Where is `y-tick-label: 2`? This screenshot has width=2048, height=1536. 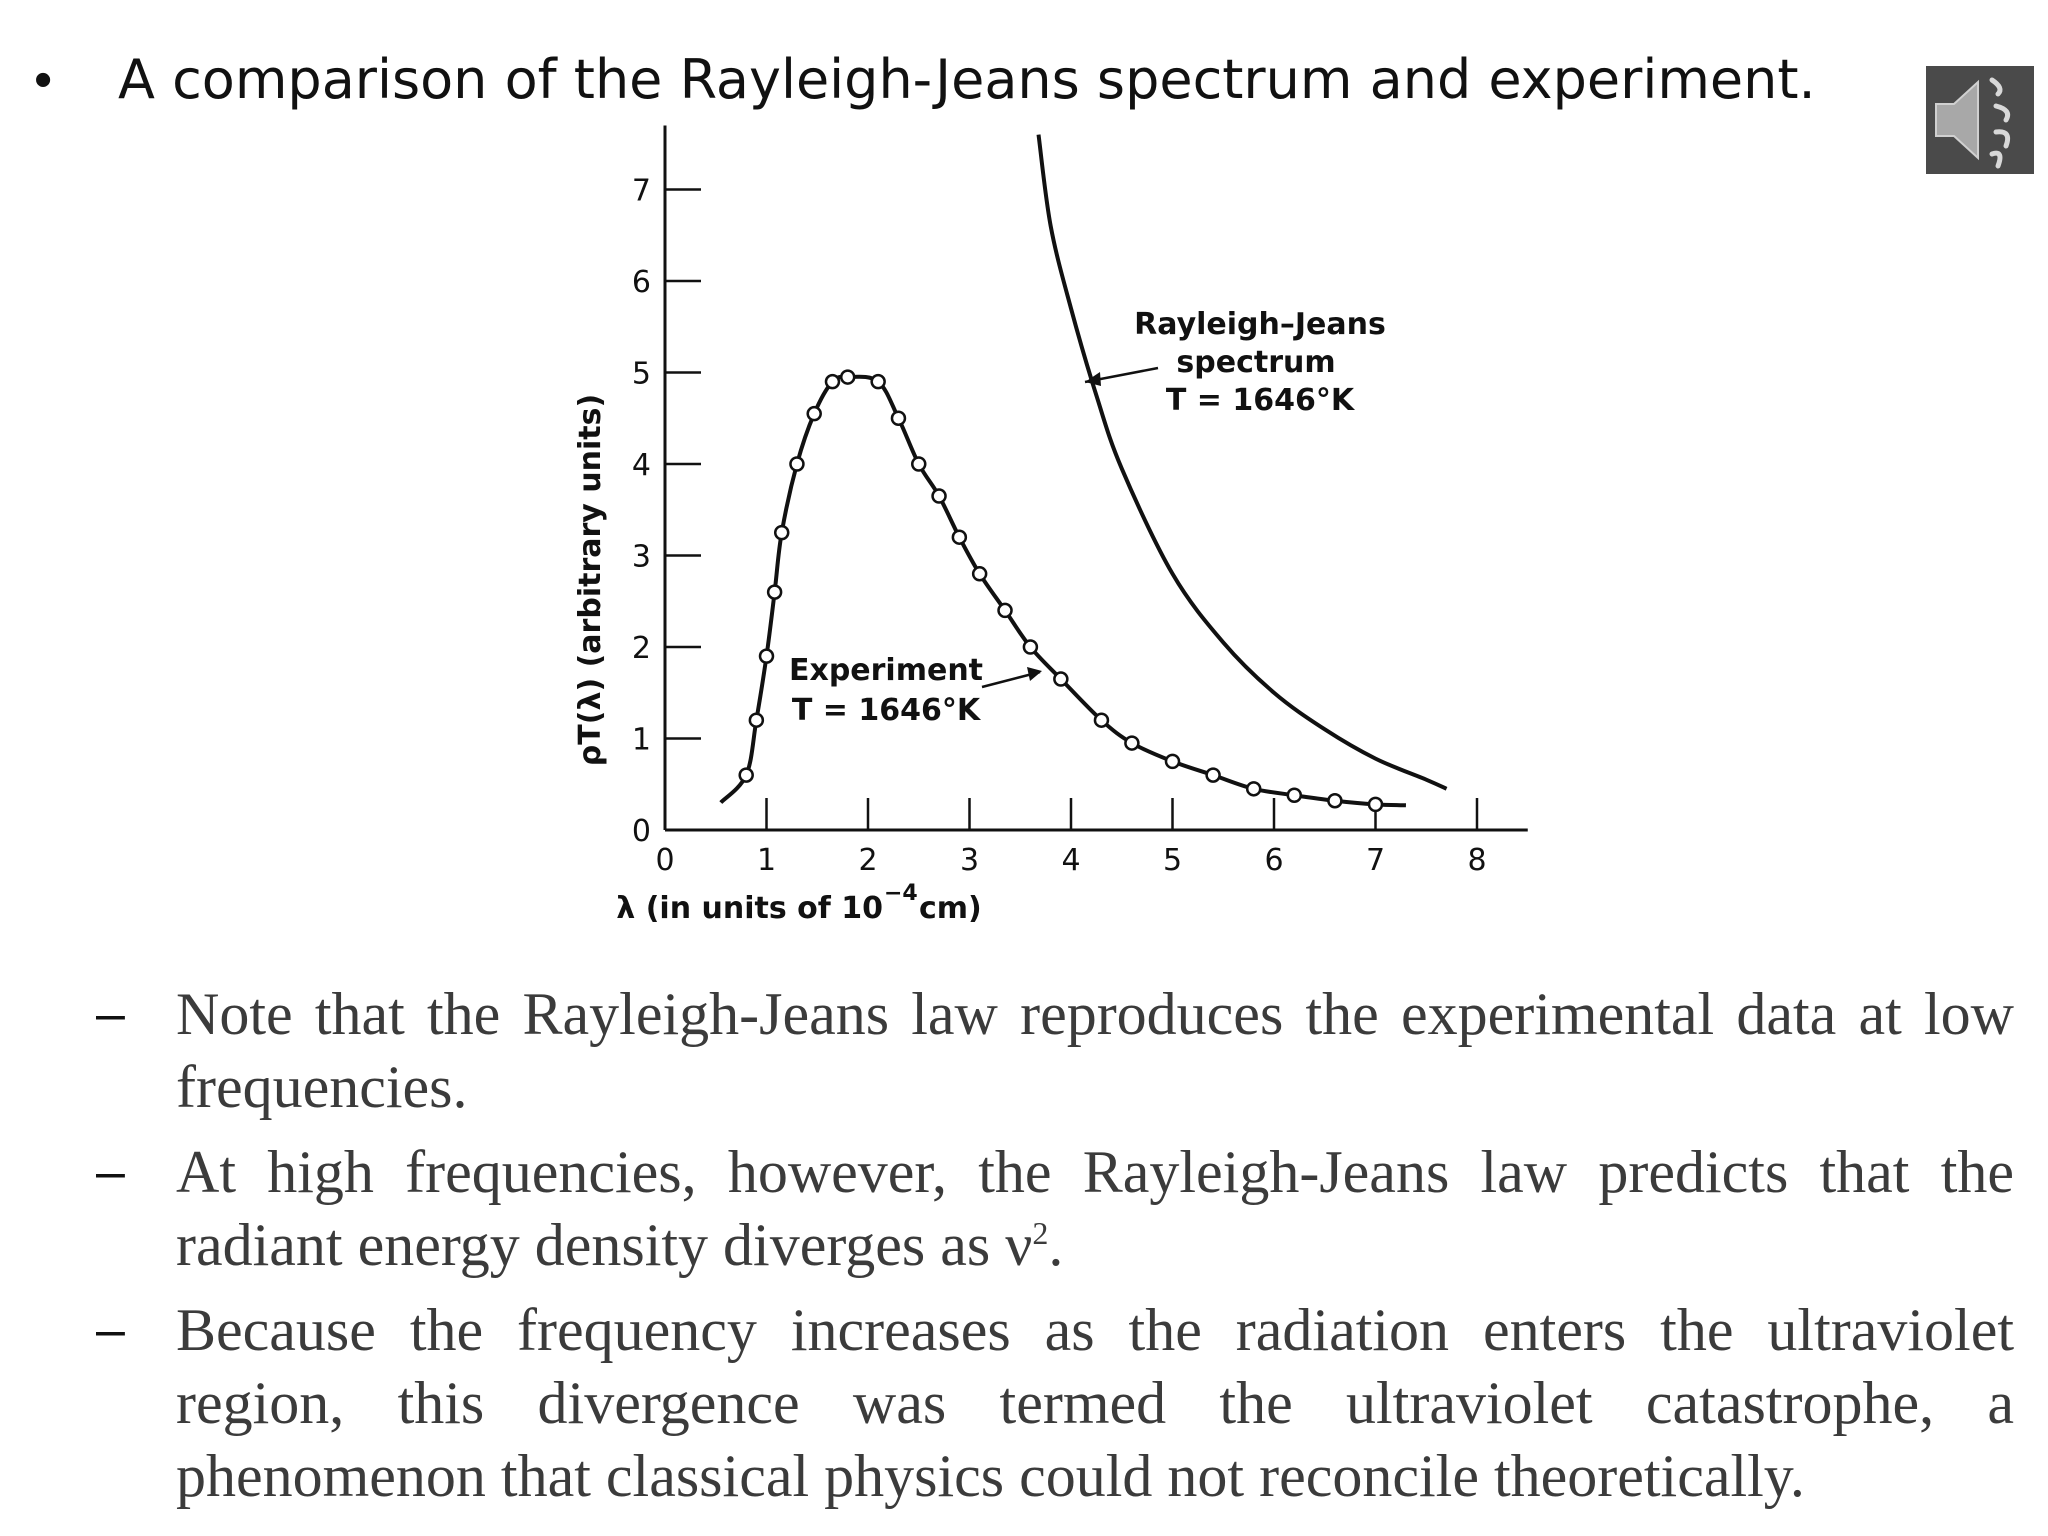
y-tick-label: 2 is located at coordinates (641, 648).